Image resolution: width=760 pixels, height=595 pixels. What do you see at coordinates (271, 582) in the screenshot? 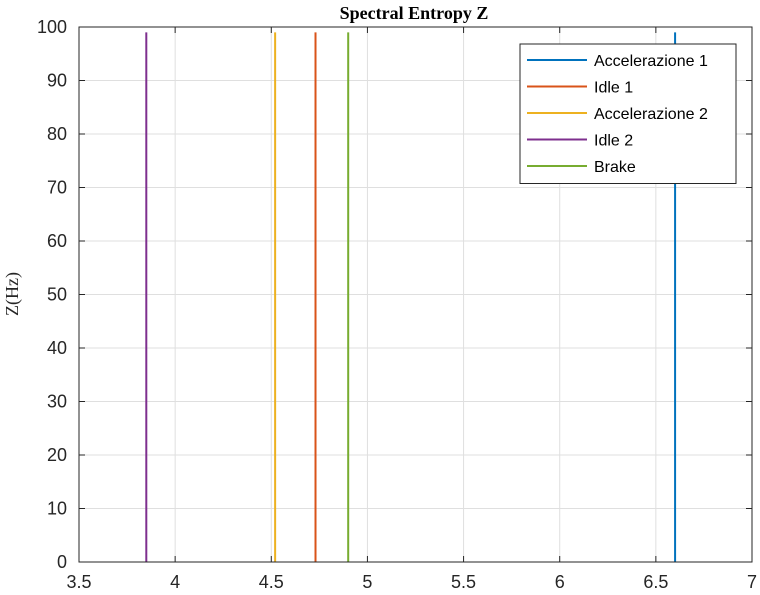
I see `x-tick-label: 4.5` at bounding box center [271, 582].